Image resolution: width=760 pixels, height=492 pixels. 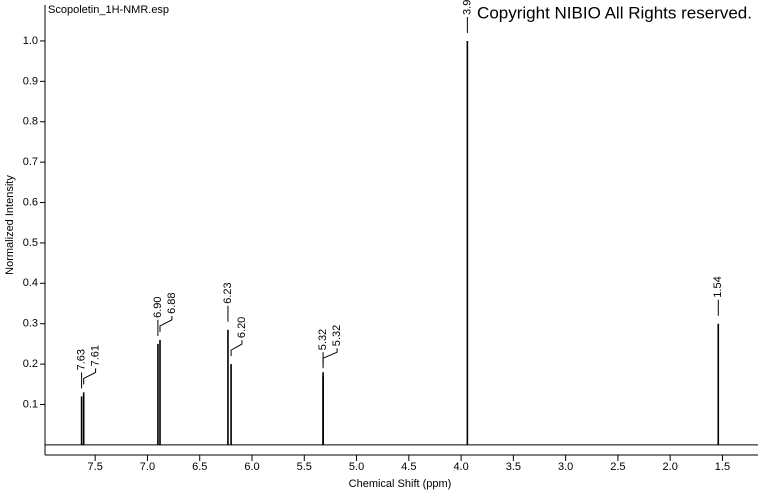 I want to click on x-tick-label: 5.0, so click(x=356, y=467).